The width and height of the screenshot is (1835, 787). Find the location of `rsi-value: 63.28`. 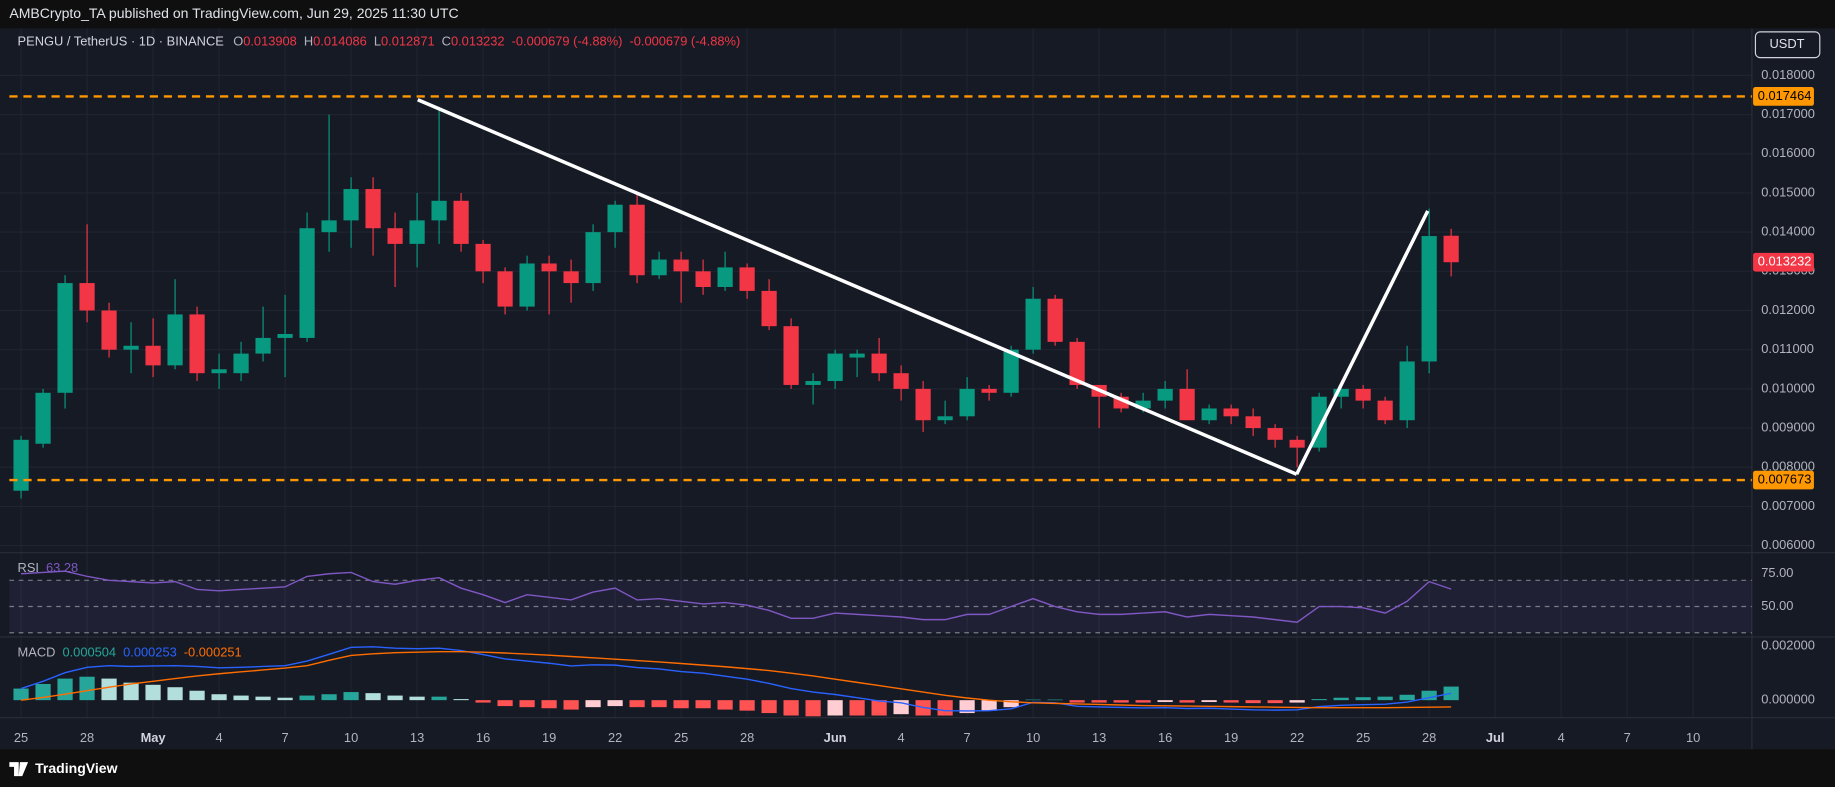

rsi-value: 63.28 is located at coordinates (62, 567).